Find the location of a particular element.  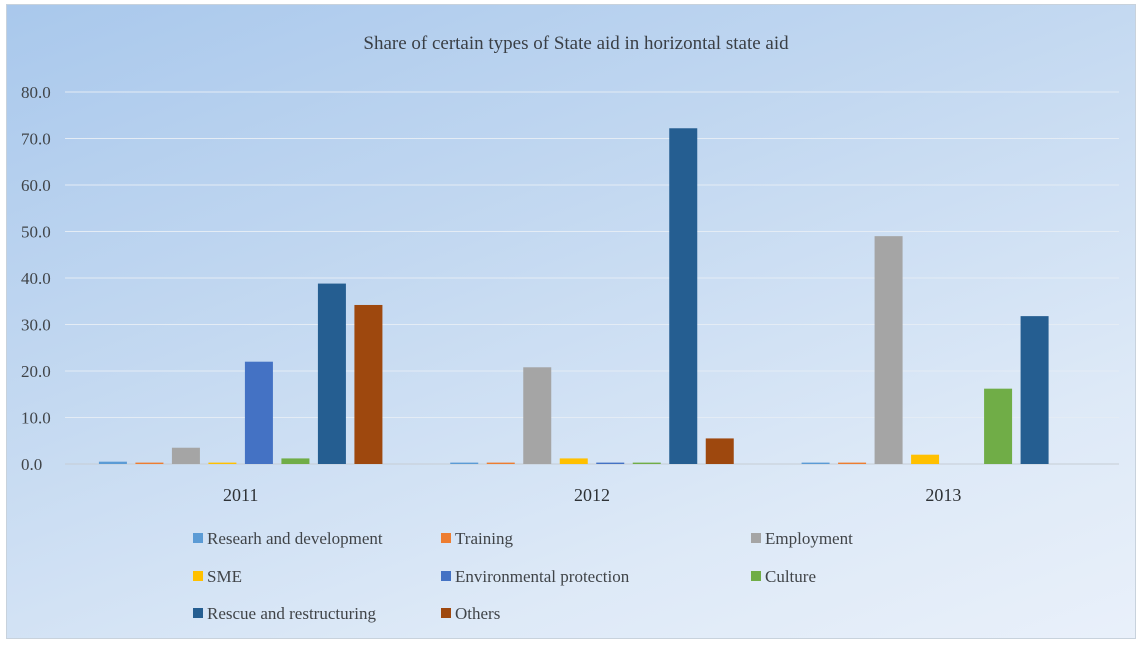

y-tick-label: 80.0 is located at coordinates (36, 92).